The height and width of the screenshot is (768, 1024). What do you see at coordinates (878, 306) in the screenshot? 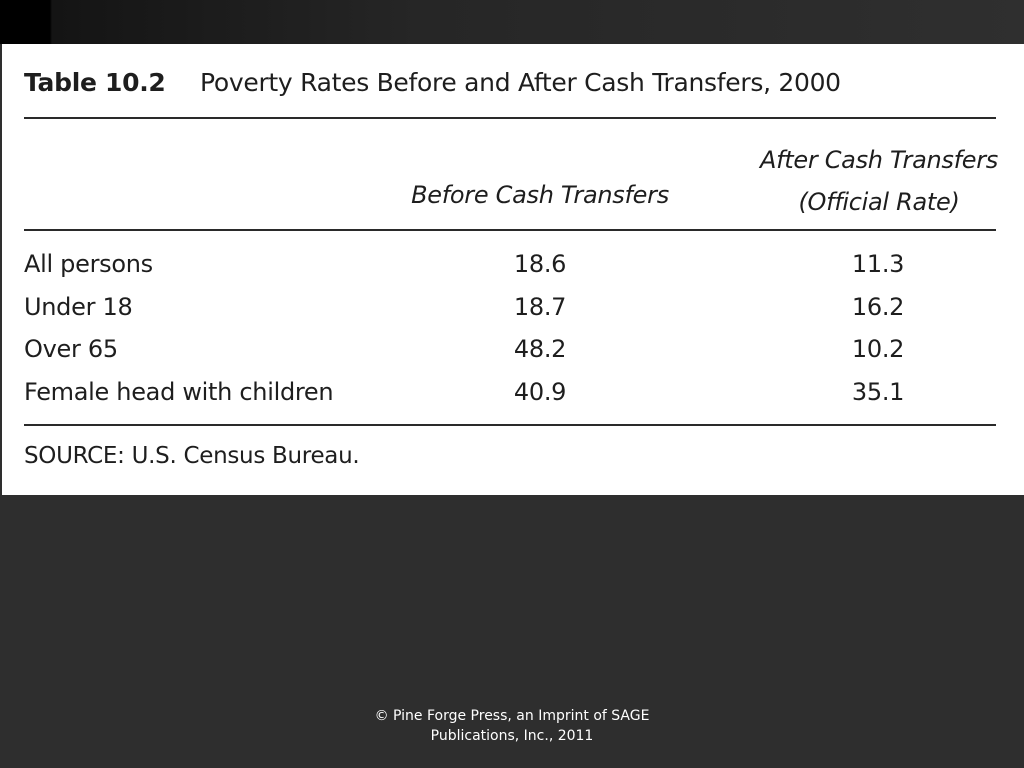
I see `cell-after: 16.2` at bounding box center [878, 306].